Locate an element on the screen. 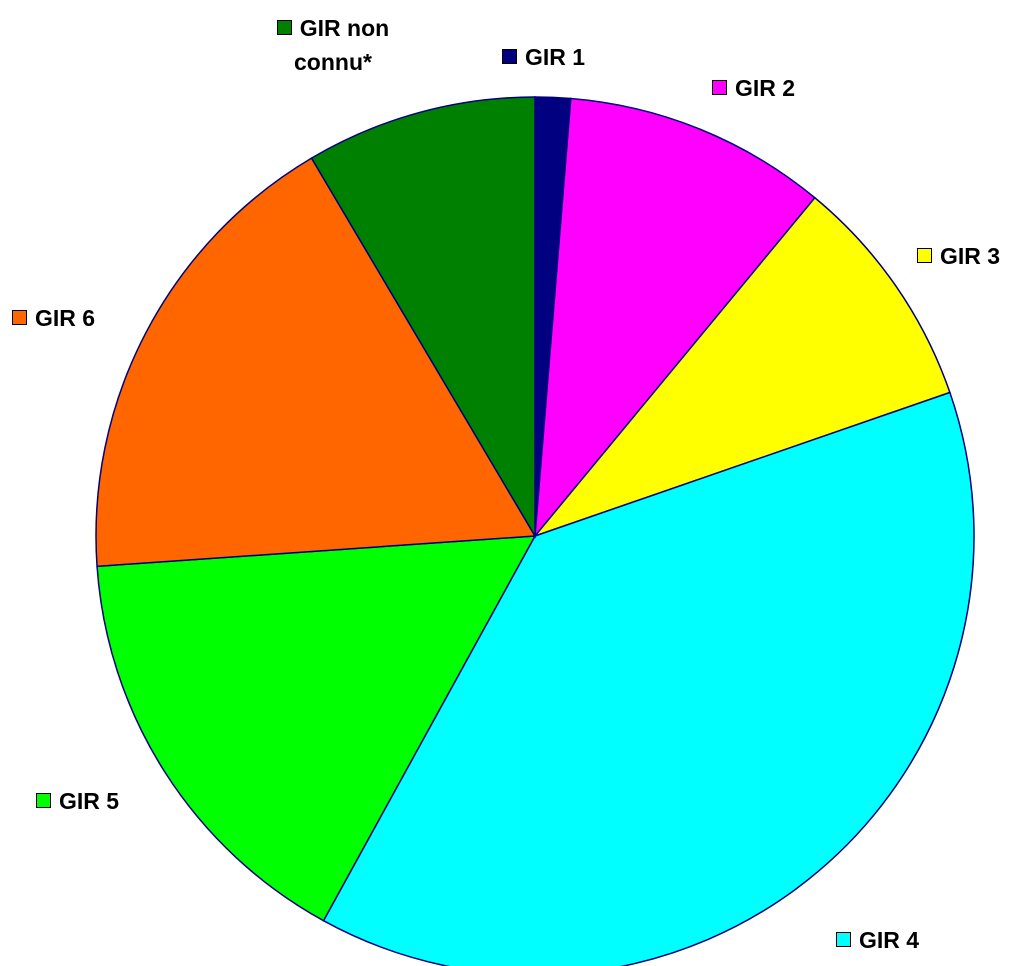  label-text: GIR 3 is located at coordinates (970, 256).